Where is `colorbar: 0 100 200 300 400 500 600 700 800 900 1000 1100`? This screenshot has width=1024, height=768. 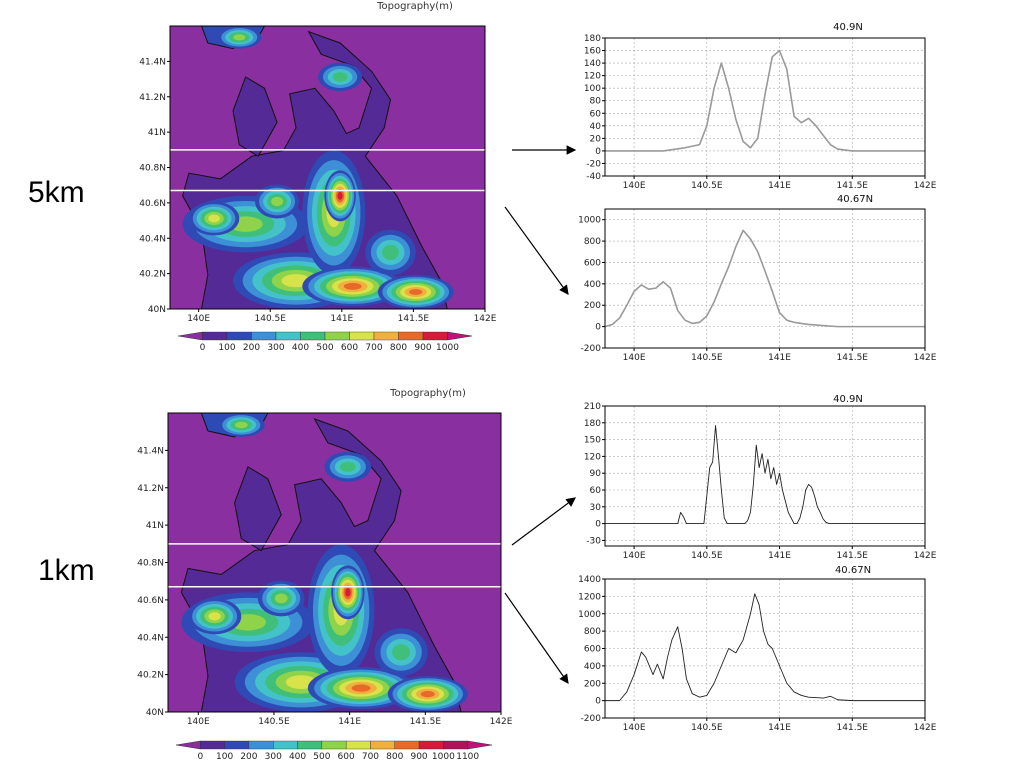 colorbar: 0 100 200 300 400 500 600 700 800 900 1000 1100 is located at coordinates (334, 751).